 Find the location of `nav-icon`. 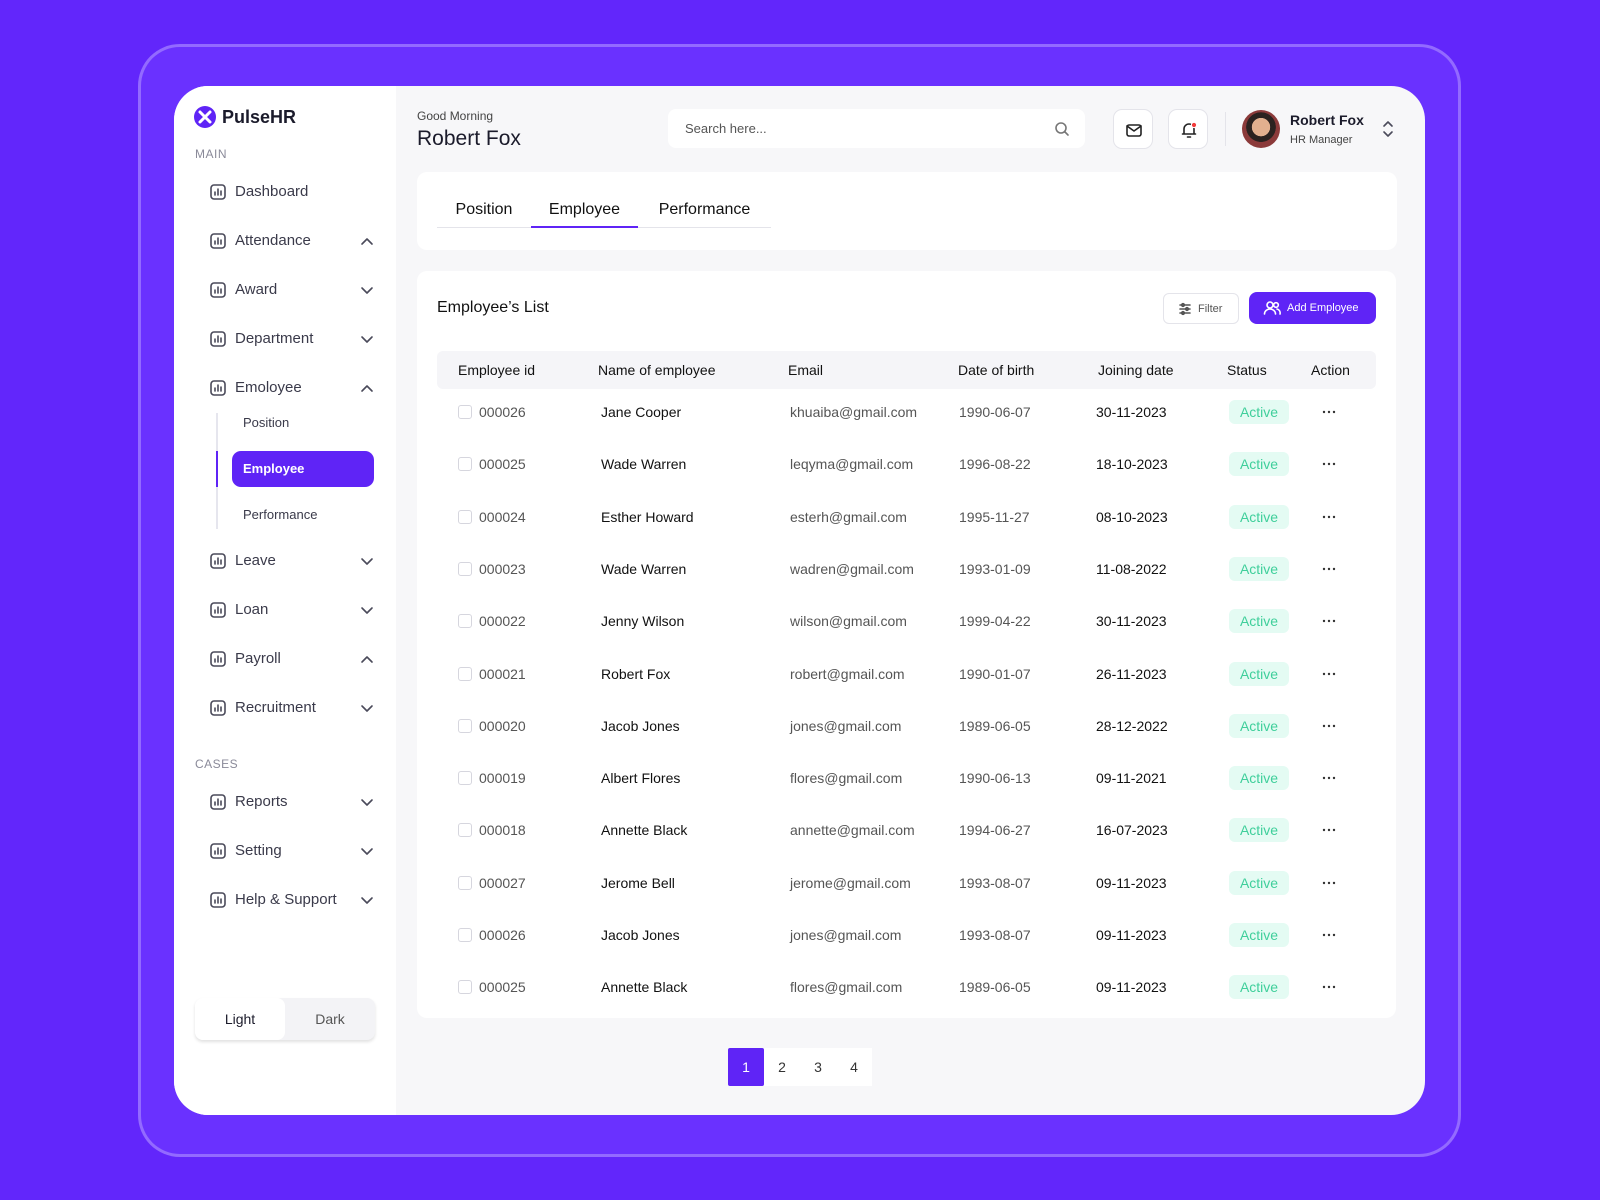

nav-icon is located at coordinates (218, 659).